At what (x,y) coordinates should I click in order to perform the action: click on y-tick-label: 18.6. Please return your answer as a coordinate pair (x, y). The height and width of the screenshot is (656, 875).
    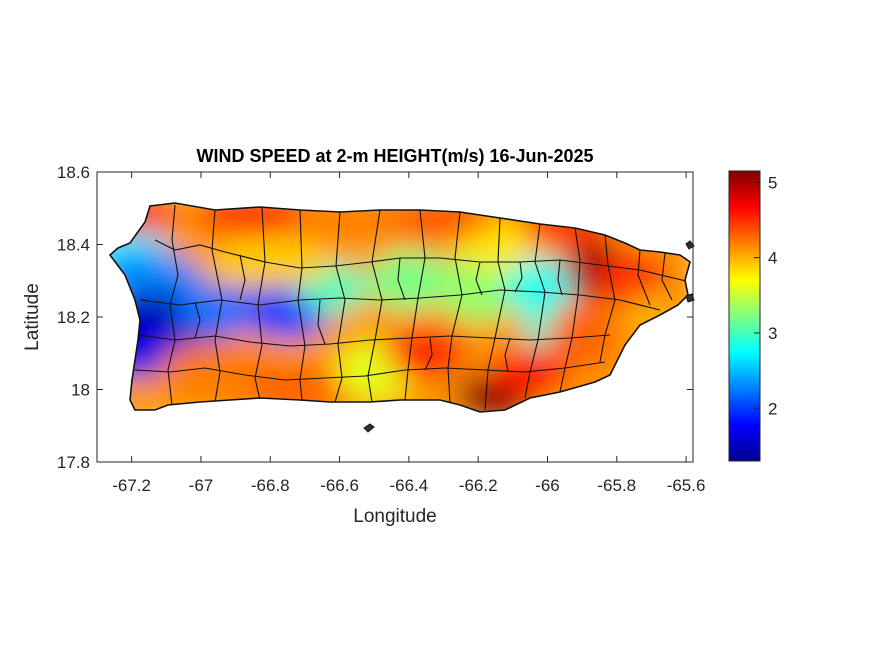
    Looking at the image, I should click on (73, 172).